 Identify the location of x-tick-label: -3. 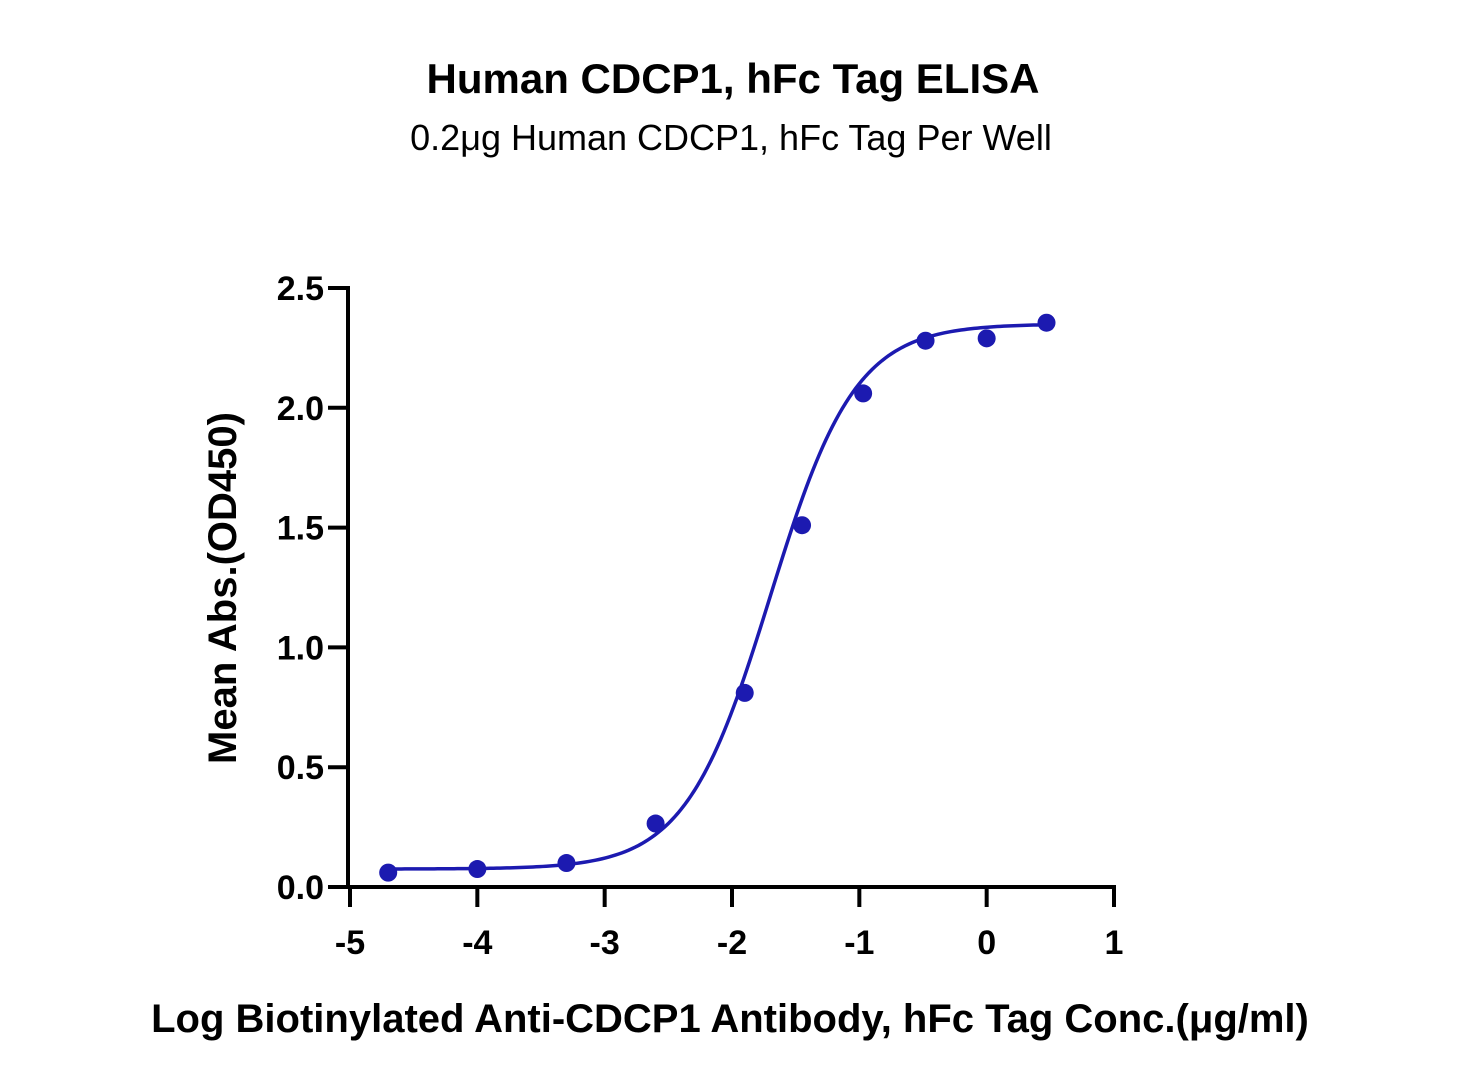
(605, 943).